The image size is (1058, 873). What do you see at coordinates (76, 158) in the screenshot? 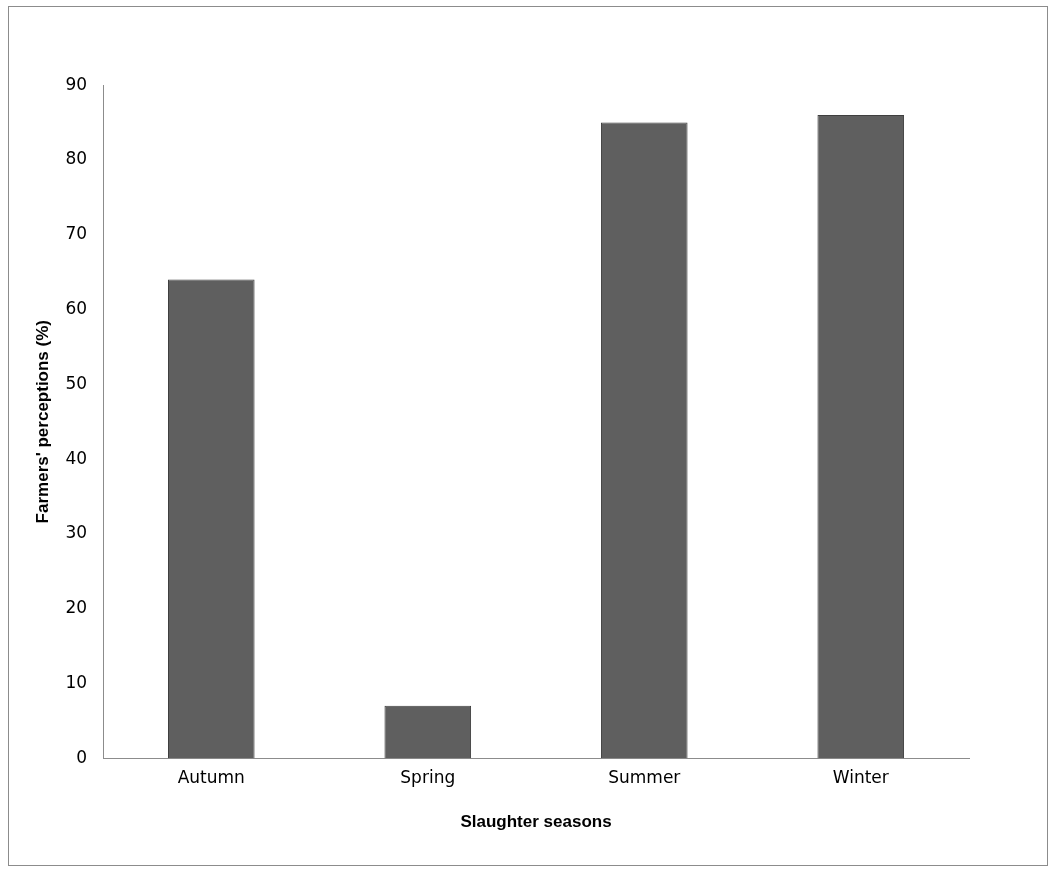
I see `y-tick-label: 80` at bounding box center [76, 158].